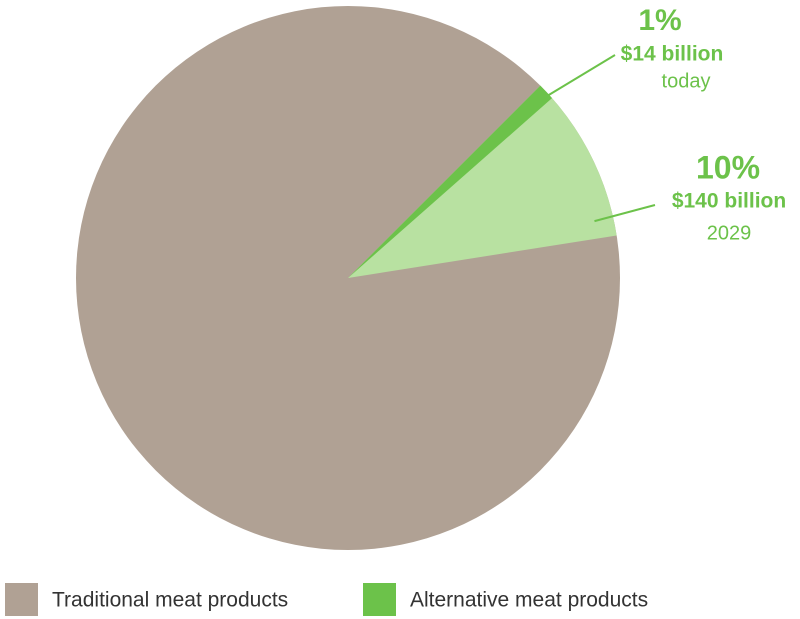 The height and width of the screenshot is (619, 800). Describe the element at coordinates (672, 54) in the screenshot. I see `slice-amount: $14 billion` at that location.